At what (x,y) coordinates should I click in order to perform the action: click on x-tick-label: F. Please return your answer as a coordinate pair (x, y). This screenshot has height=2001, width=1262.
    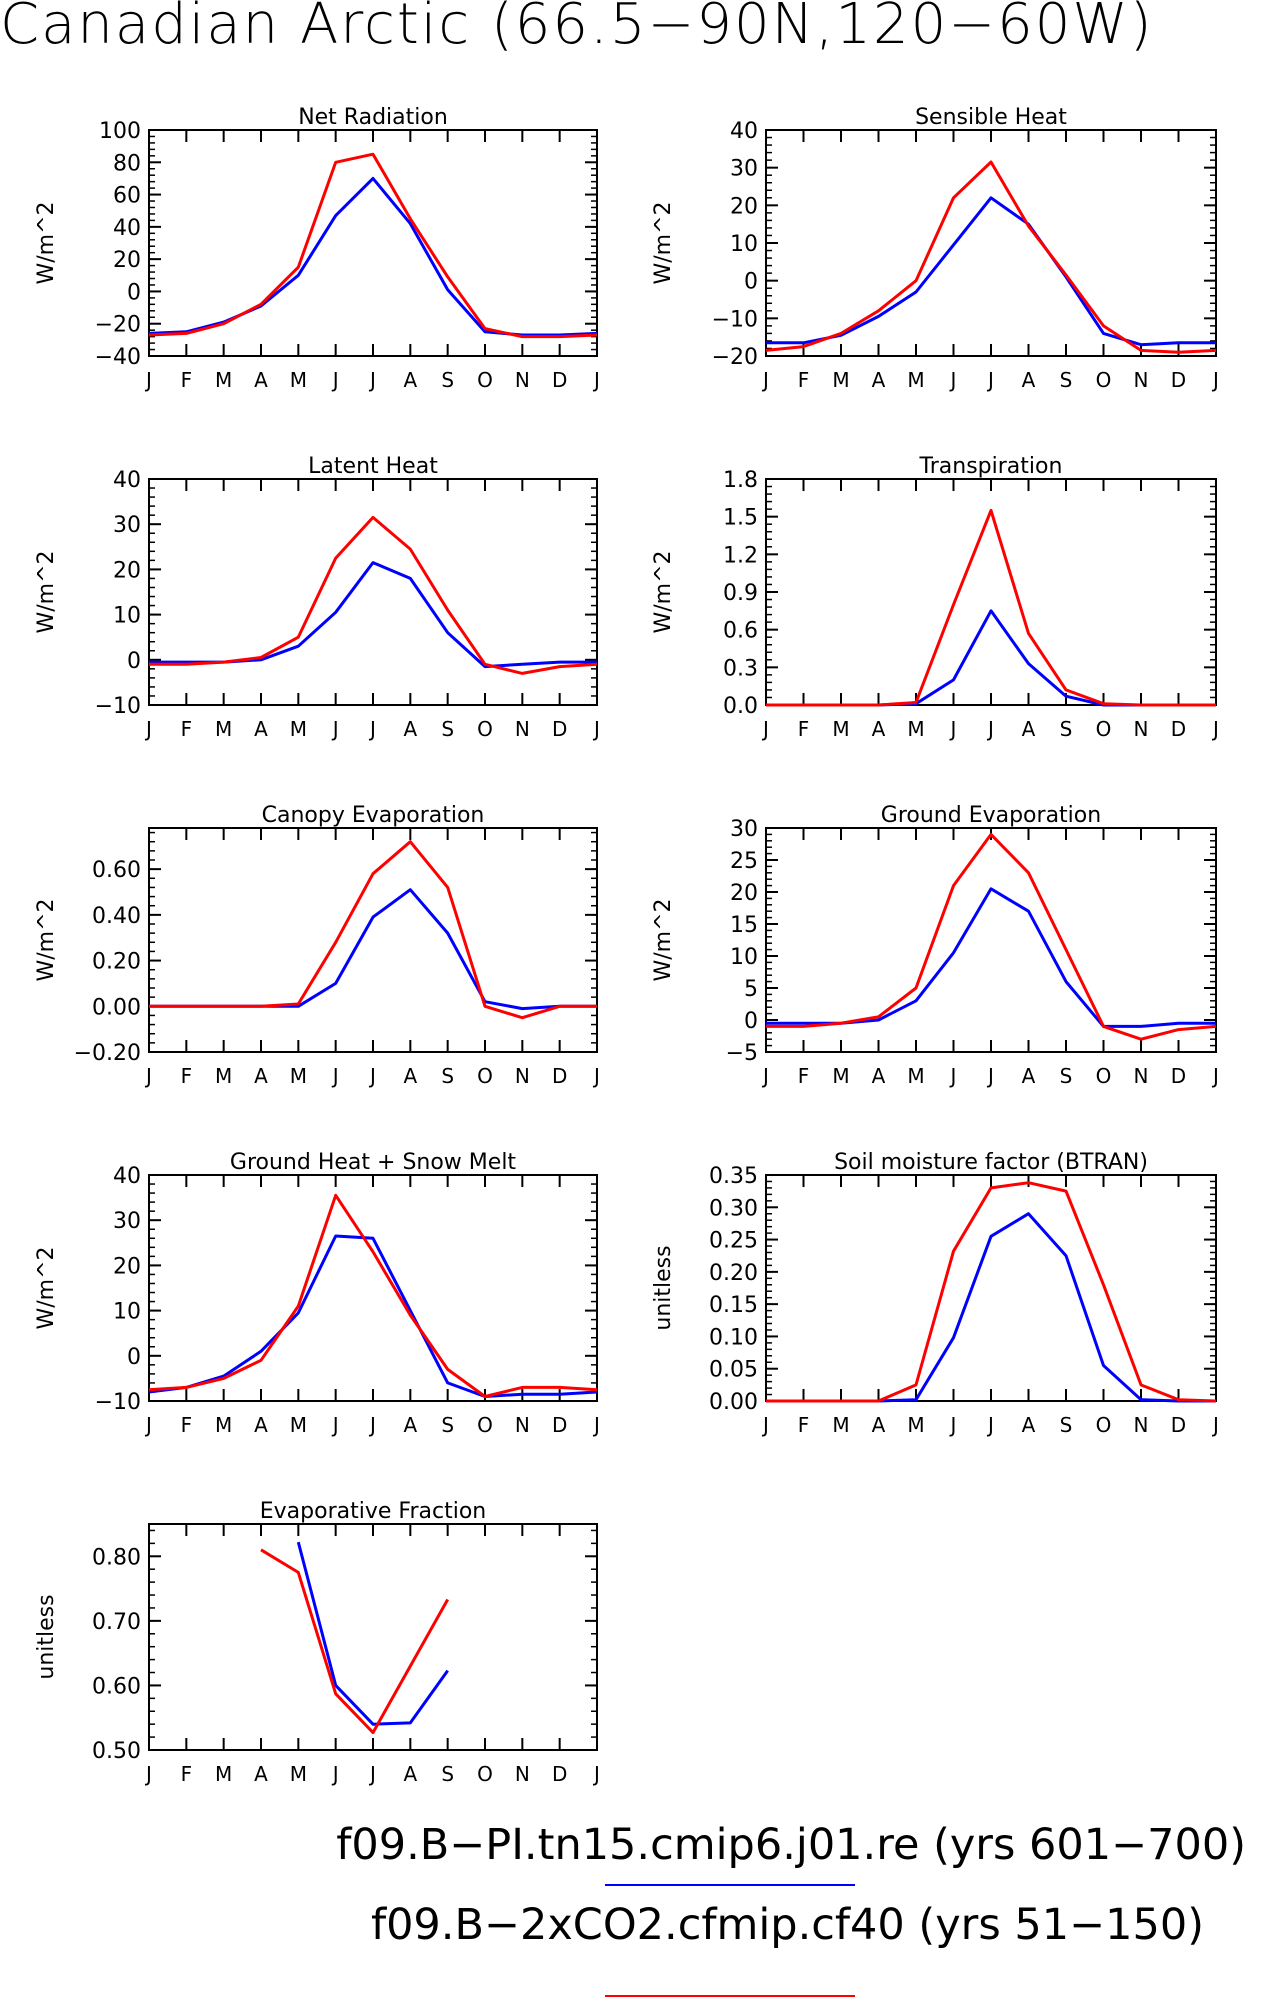
    Looking at the image, I should click on (187, 380).